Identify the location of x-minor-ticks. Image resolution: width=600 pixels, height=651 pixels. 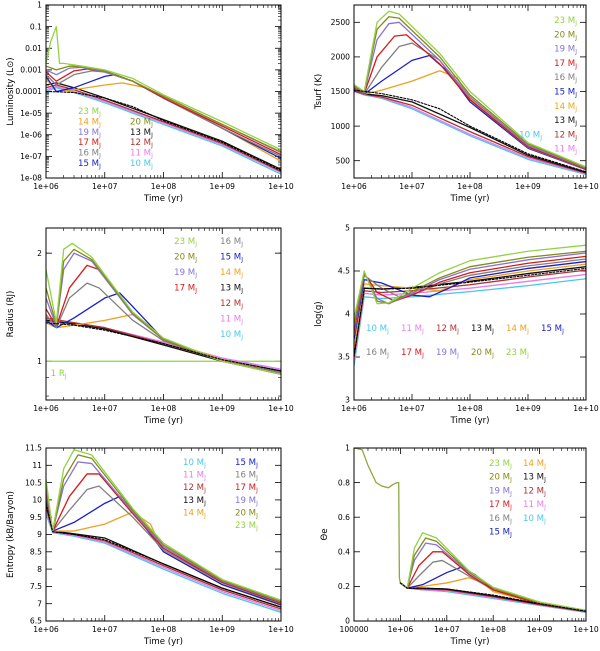
(171, 314).